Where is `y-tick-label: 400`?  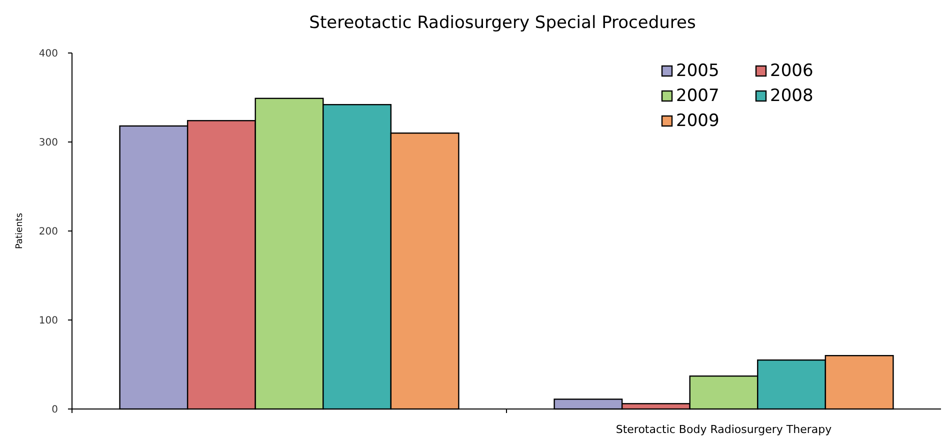
y-tick-label: 400 is located at coordinates (48, 54).